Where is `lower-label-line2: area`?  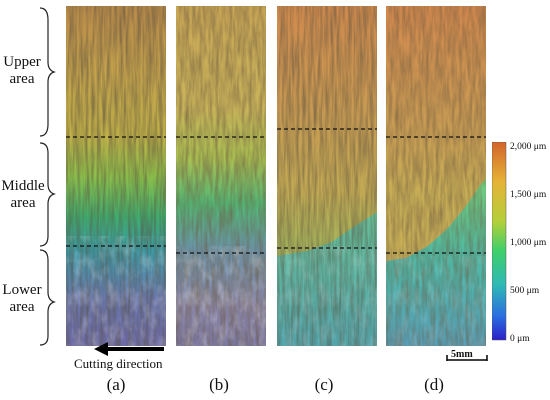
lower-label-line2: area is located at coordinates (22, 307).